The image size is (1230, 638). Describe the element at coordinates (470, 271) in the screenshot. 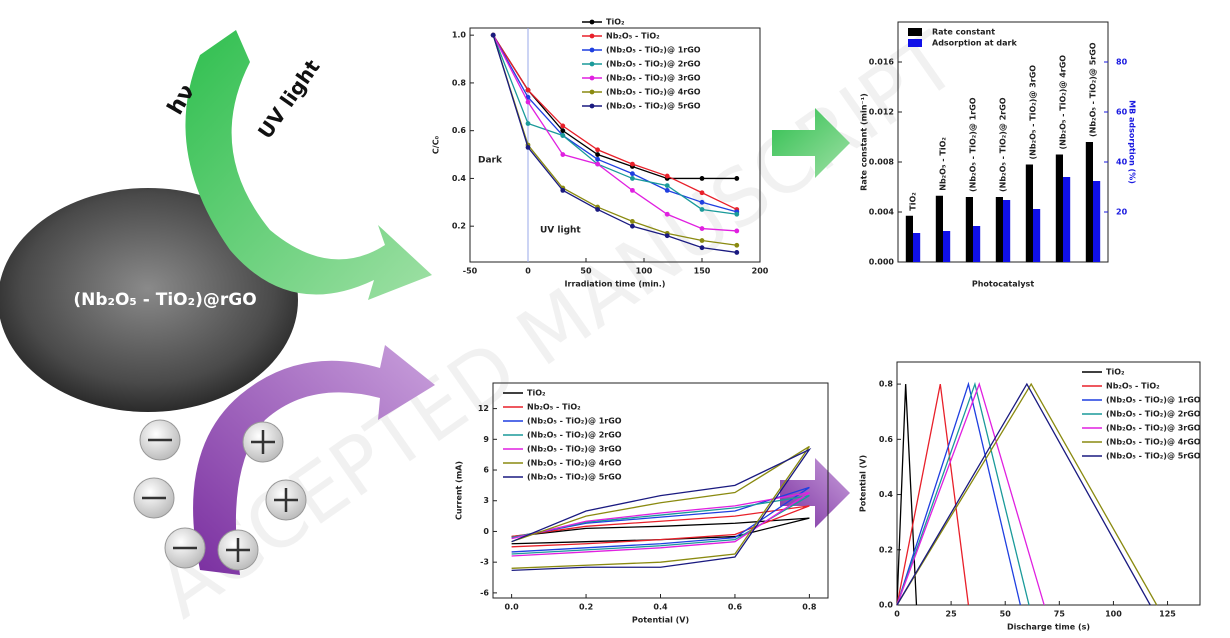

I see `x-tick-label: -50` at that location.